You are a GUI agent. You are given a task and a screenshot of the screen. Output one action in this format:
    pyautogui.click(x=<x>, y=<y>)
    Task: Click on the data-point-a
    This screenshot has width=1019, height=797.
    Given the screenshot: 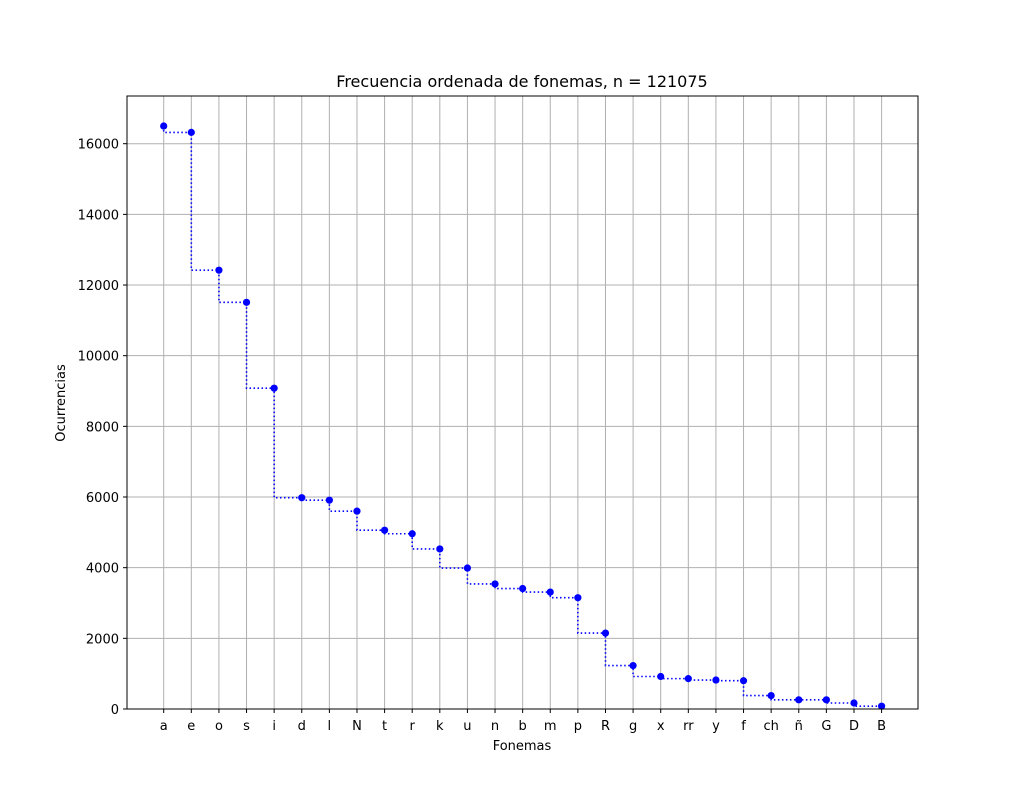 What is the action you would take?
    pyautogui.click(x=164, y=126)
    